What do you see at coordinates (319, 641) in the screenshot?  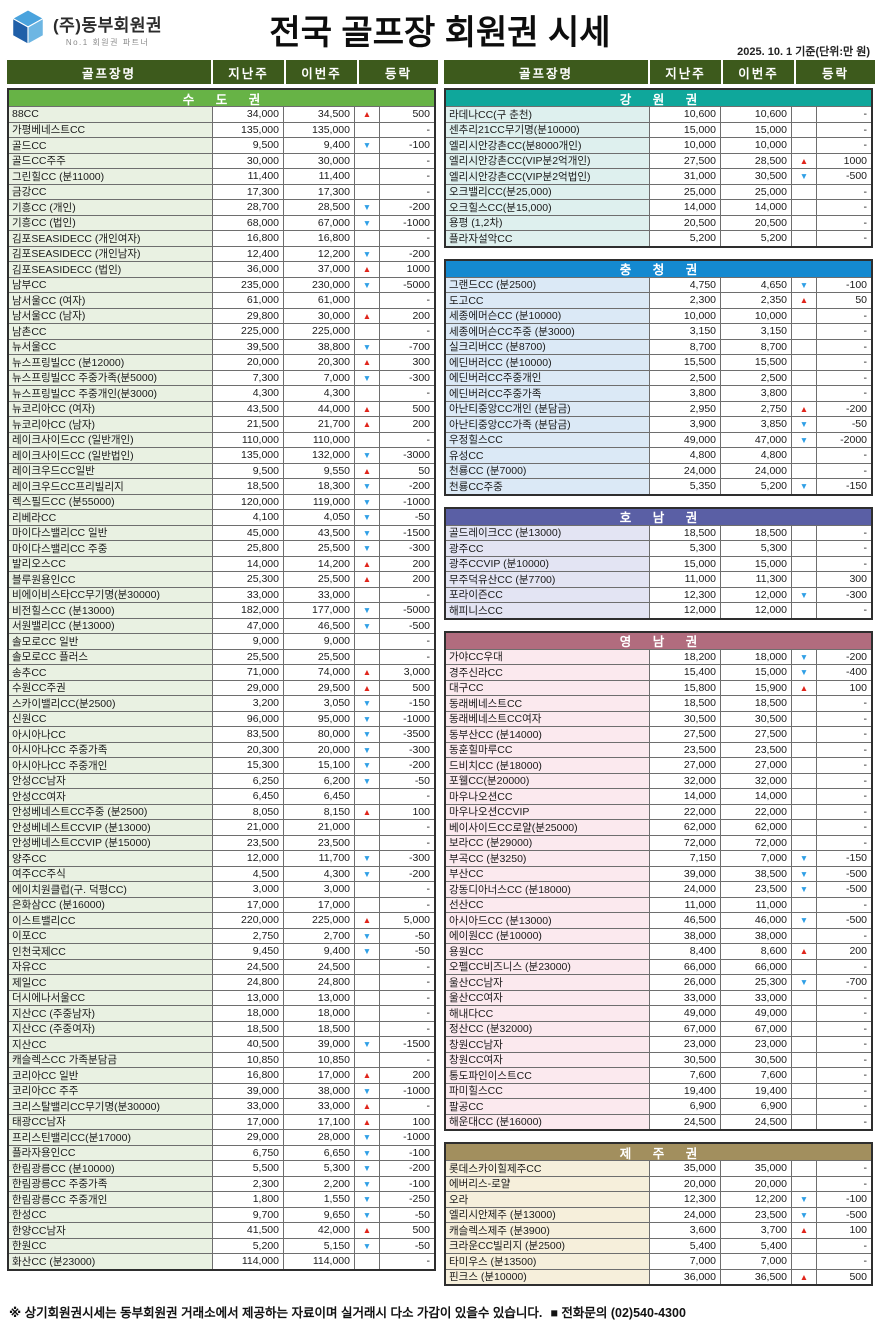 I see `this-week-price: 9,000` at bounding box center [319, 641].